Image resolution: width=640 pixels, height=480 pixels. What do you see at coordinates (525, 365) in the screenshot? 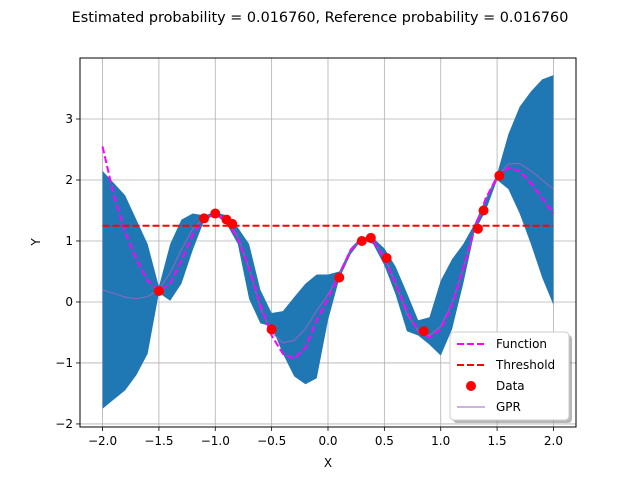
I see `legend-threshold-label: Threshold` at bounding box center [525, 365].